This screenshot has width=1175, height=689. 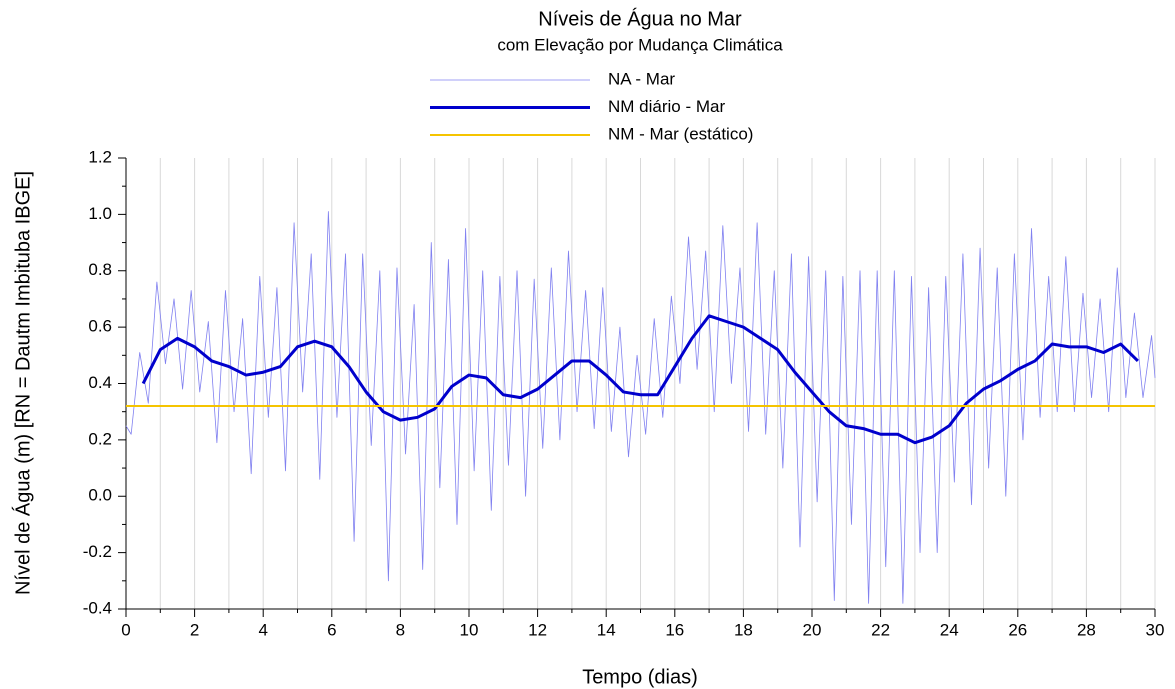 What do you see at coordinates (1155, 629) in the screenshot?
I see `x-tick-label: 30` at bounding box center [1155, 629].